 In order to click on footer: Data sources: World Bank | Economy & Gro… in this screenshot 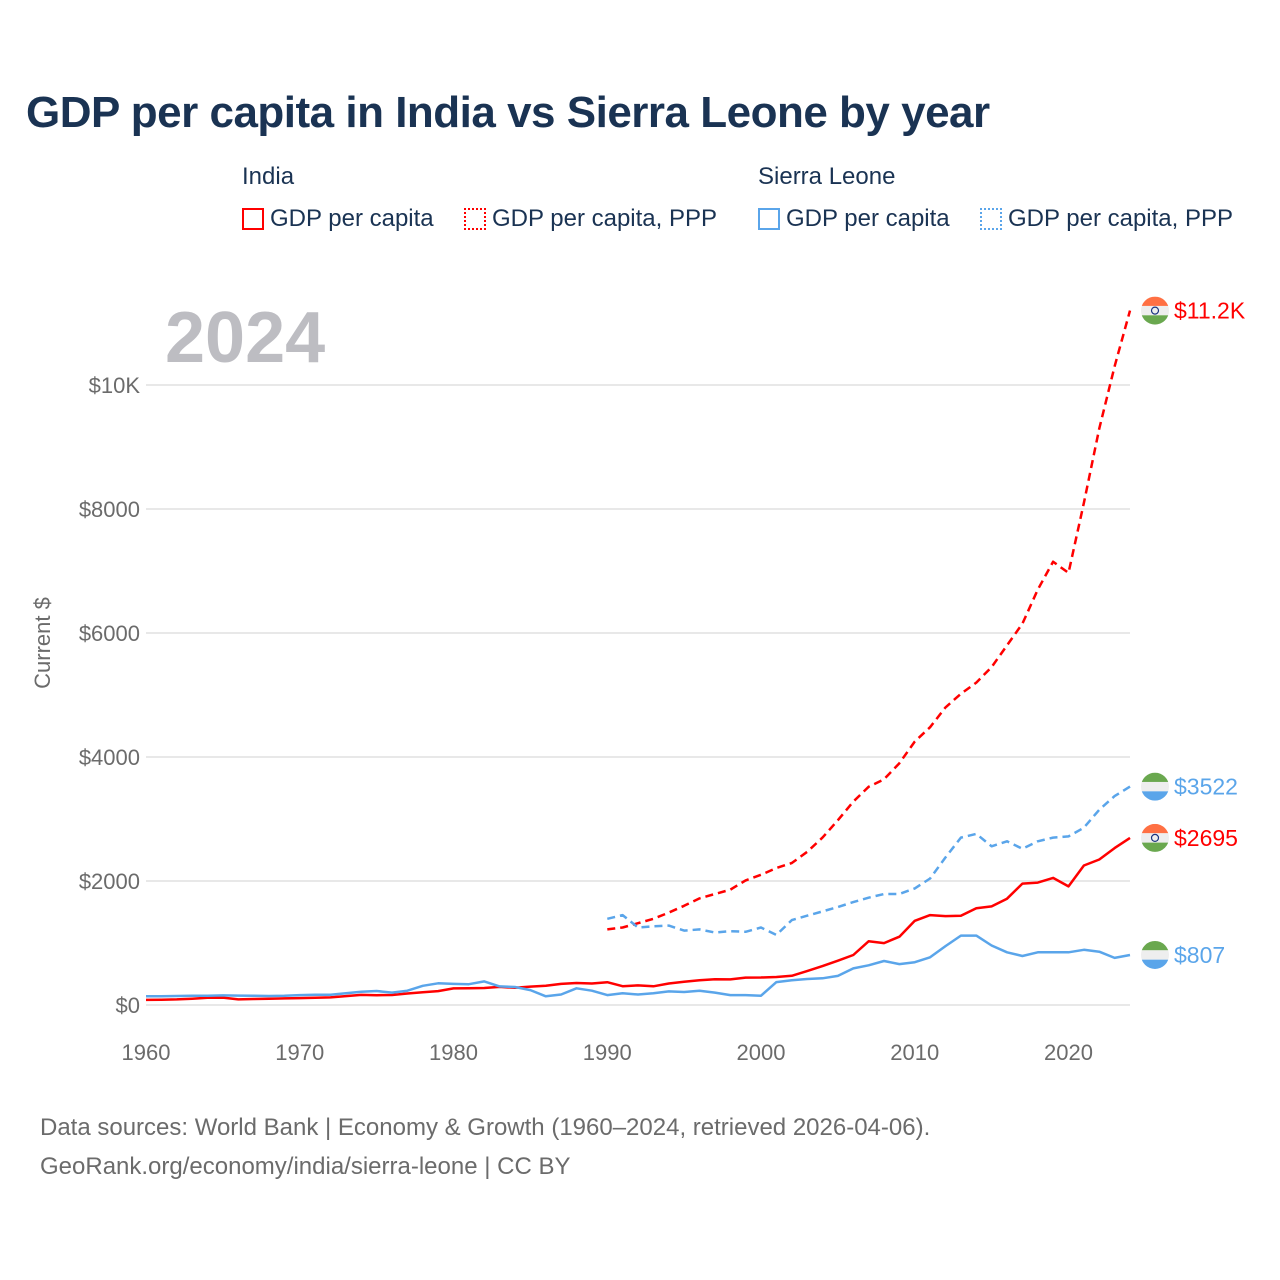, I will do `click(485, 1147)`.